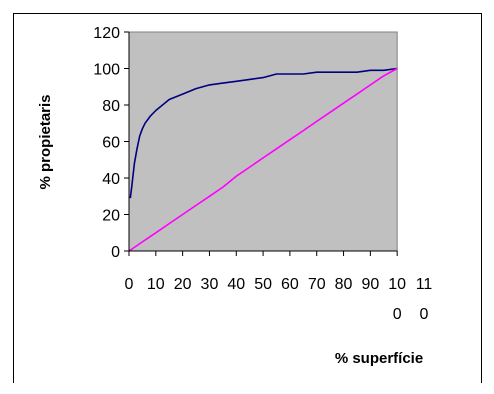  What do you see at coordinates (210, 284) in the screenshot?
I see `x-tick-label: 30` at bounding box center [210, 284].